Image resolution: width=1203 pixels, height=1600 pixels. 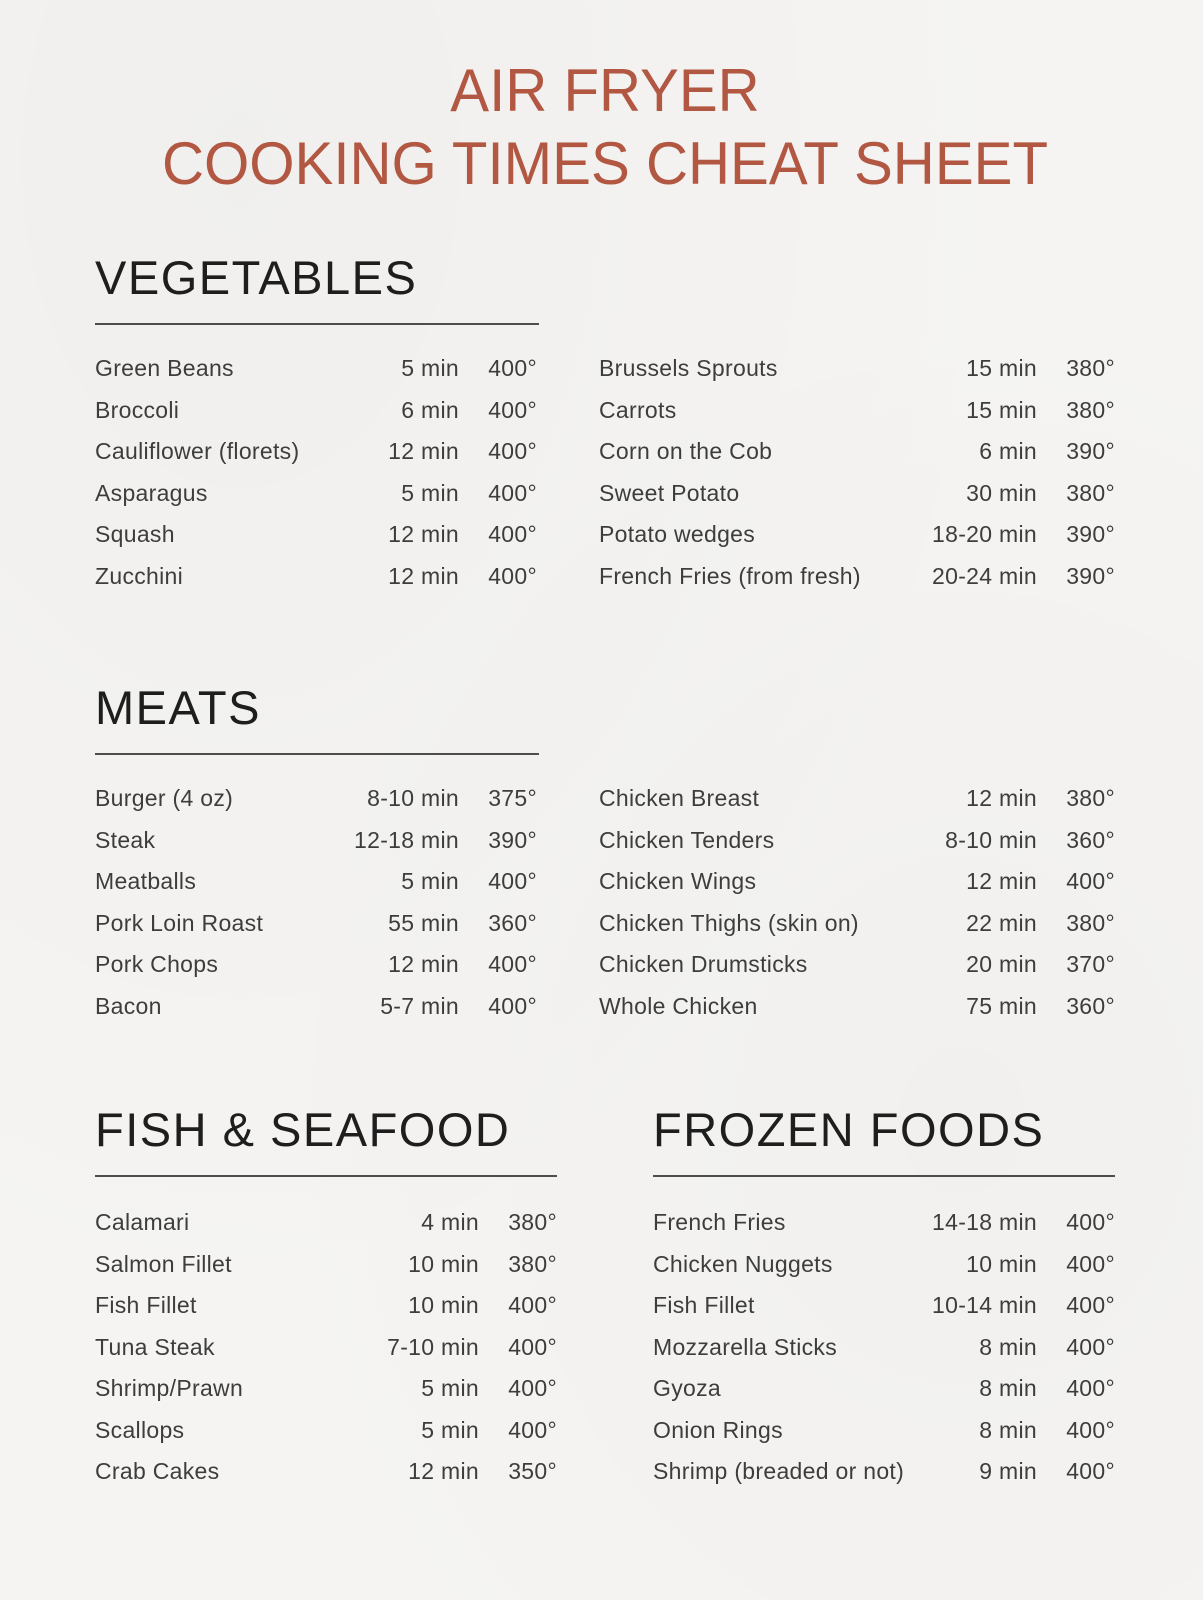 I want to click on food-name: French Fries, so click(x=719, y=1222).